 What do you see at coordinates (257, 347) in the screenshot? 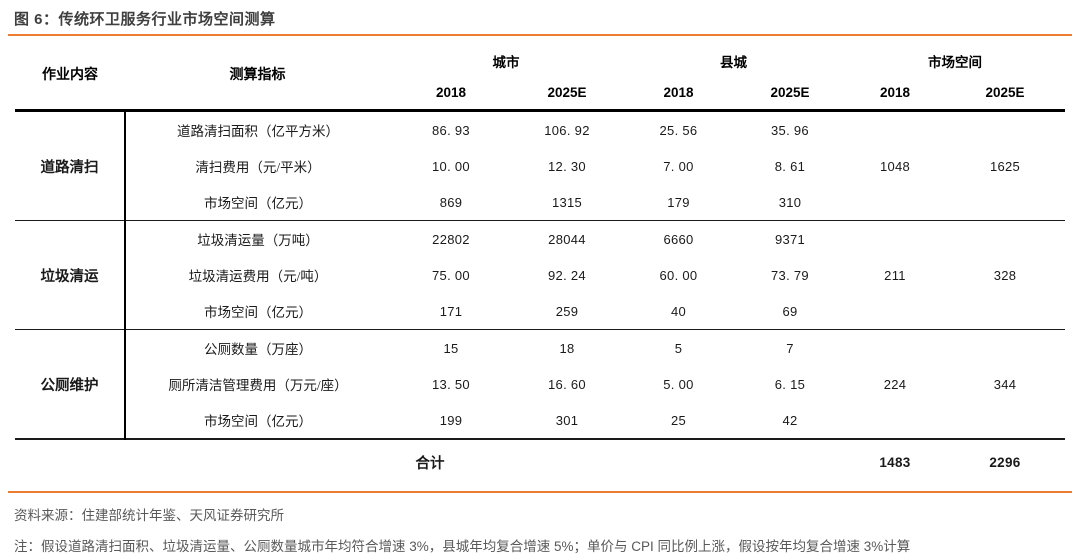
I see `indicator-cell: 公厕数量（万座）` at bounding box center [257, 347].